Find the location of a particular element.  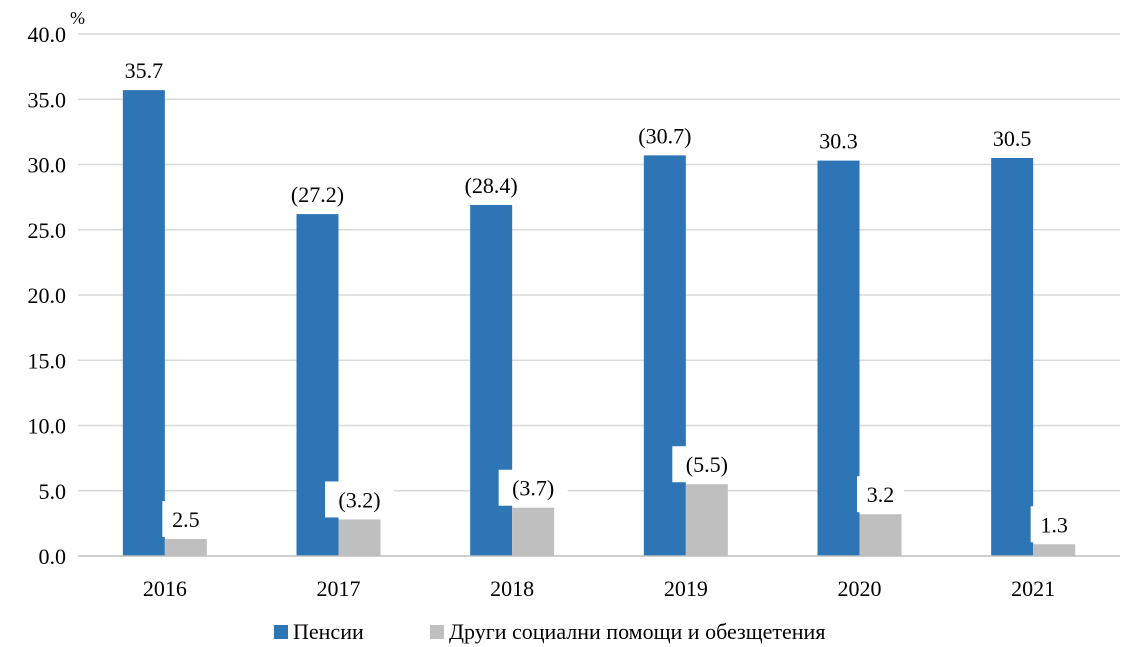

legend-swatch-pensions is located at coordinates (281, 632).